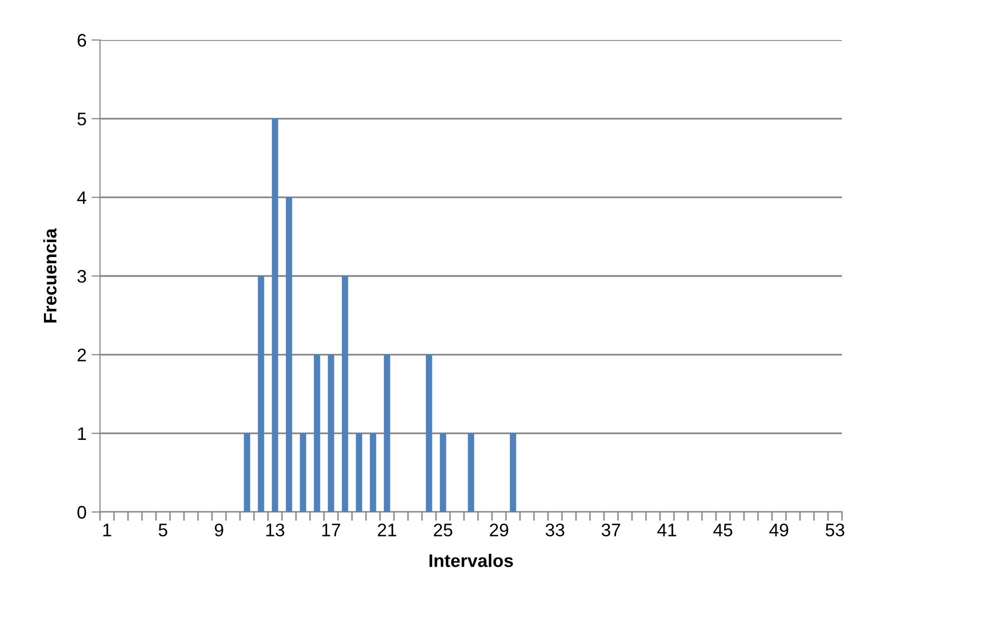 Image resolution: width=995 pixels, height=644 pixels. What do you see at coordinates (82, 40) in the screenshot?
I see `y-tick-label: 6` at bounding box center [82, 40].